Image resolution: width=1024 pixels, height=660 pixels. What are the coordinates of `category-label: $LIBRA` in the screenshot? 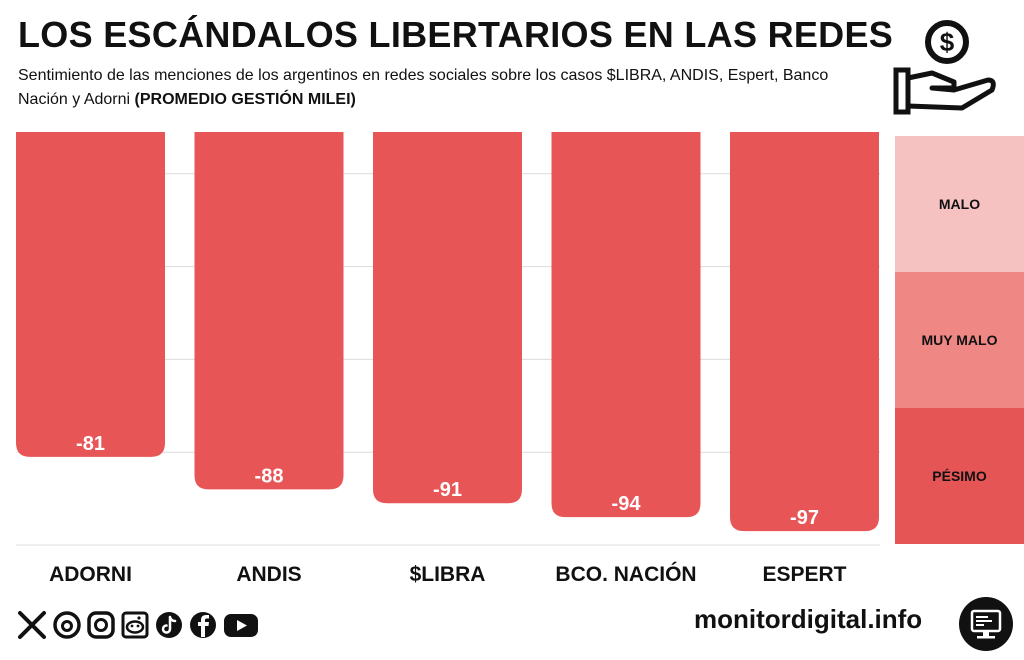 It's located at (448, 574).